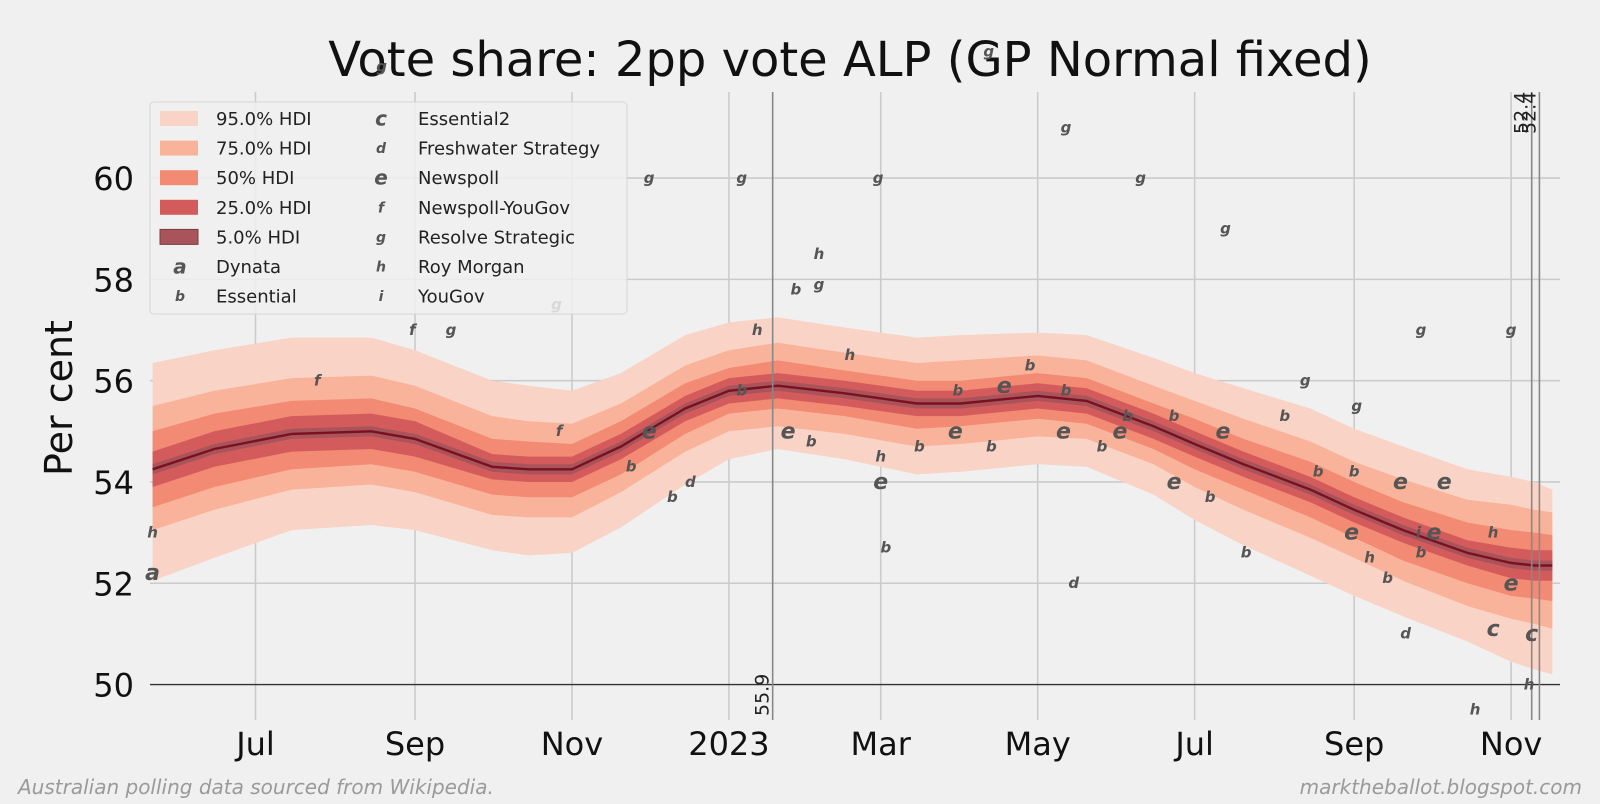 This screenshot has height=804, width=1600. Describe the element at coordinates (256, 297) in the screenshot. I see `legend-label: Essential` at that location.